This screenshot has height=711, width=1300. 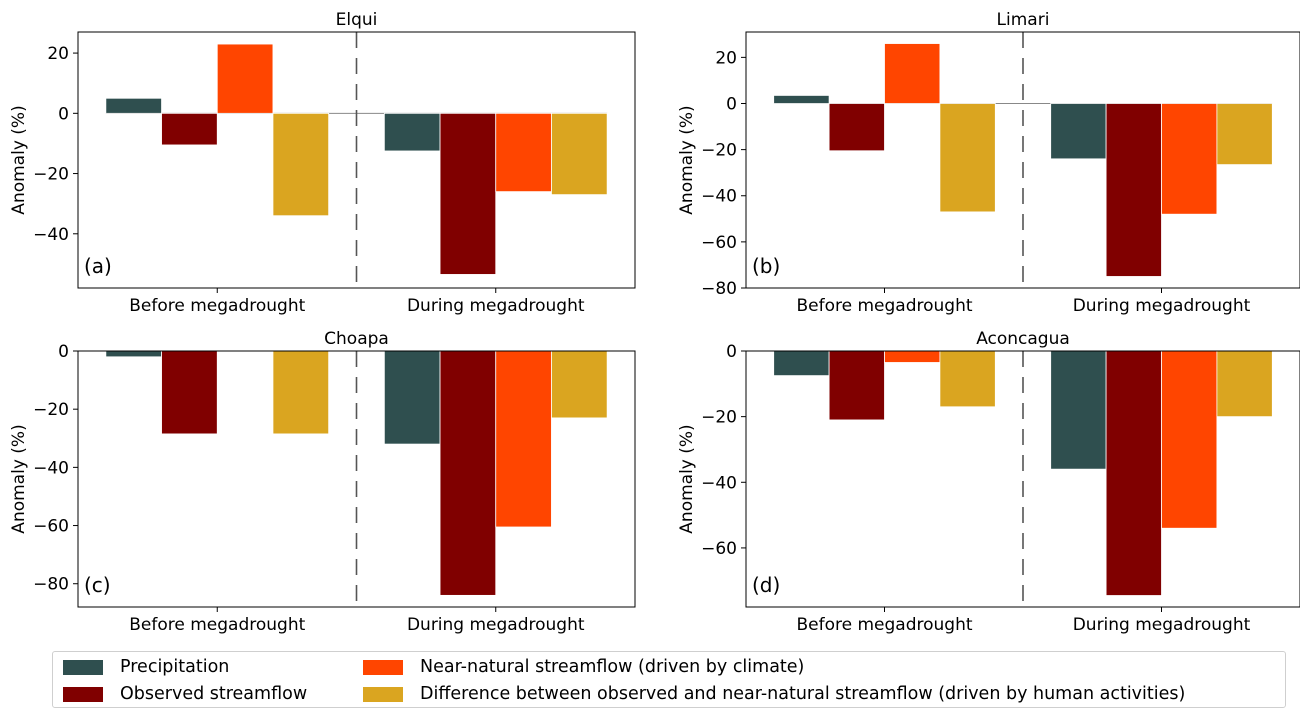 I want to click on panel-title: Choapa, so click(x=356, y=339).